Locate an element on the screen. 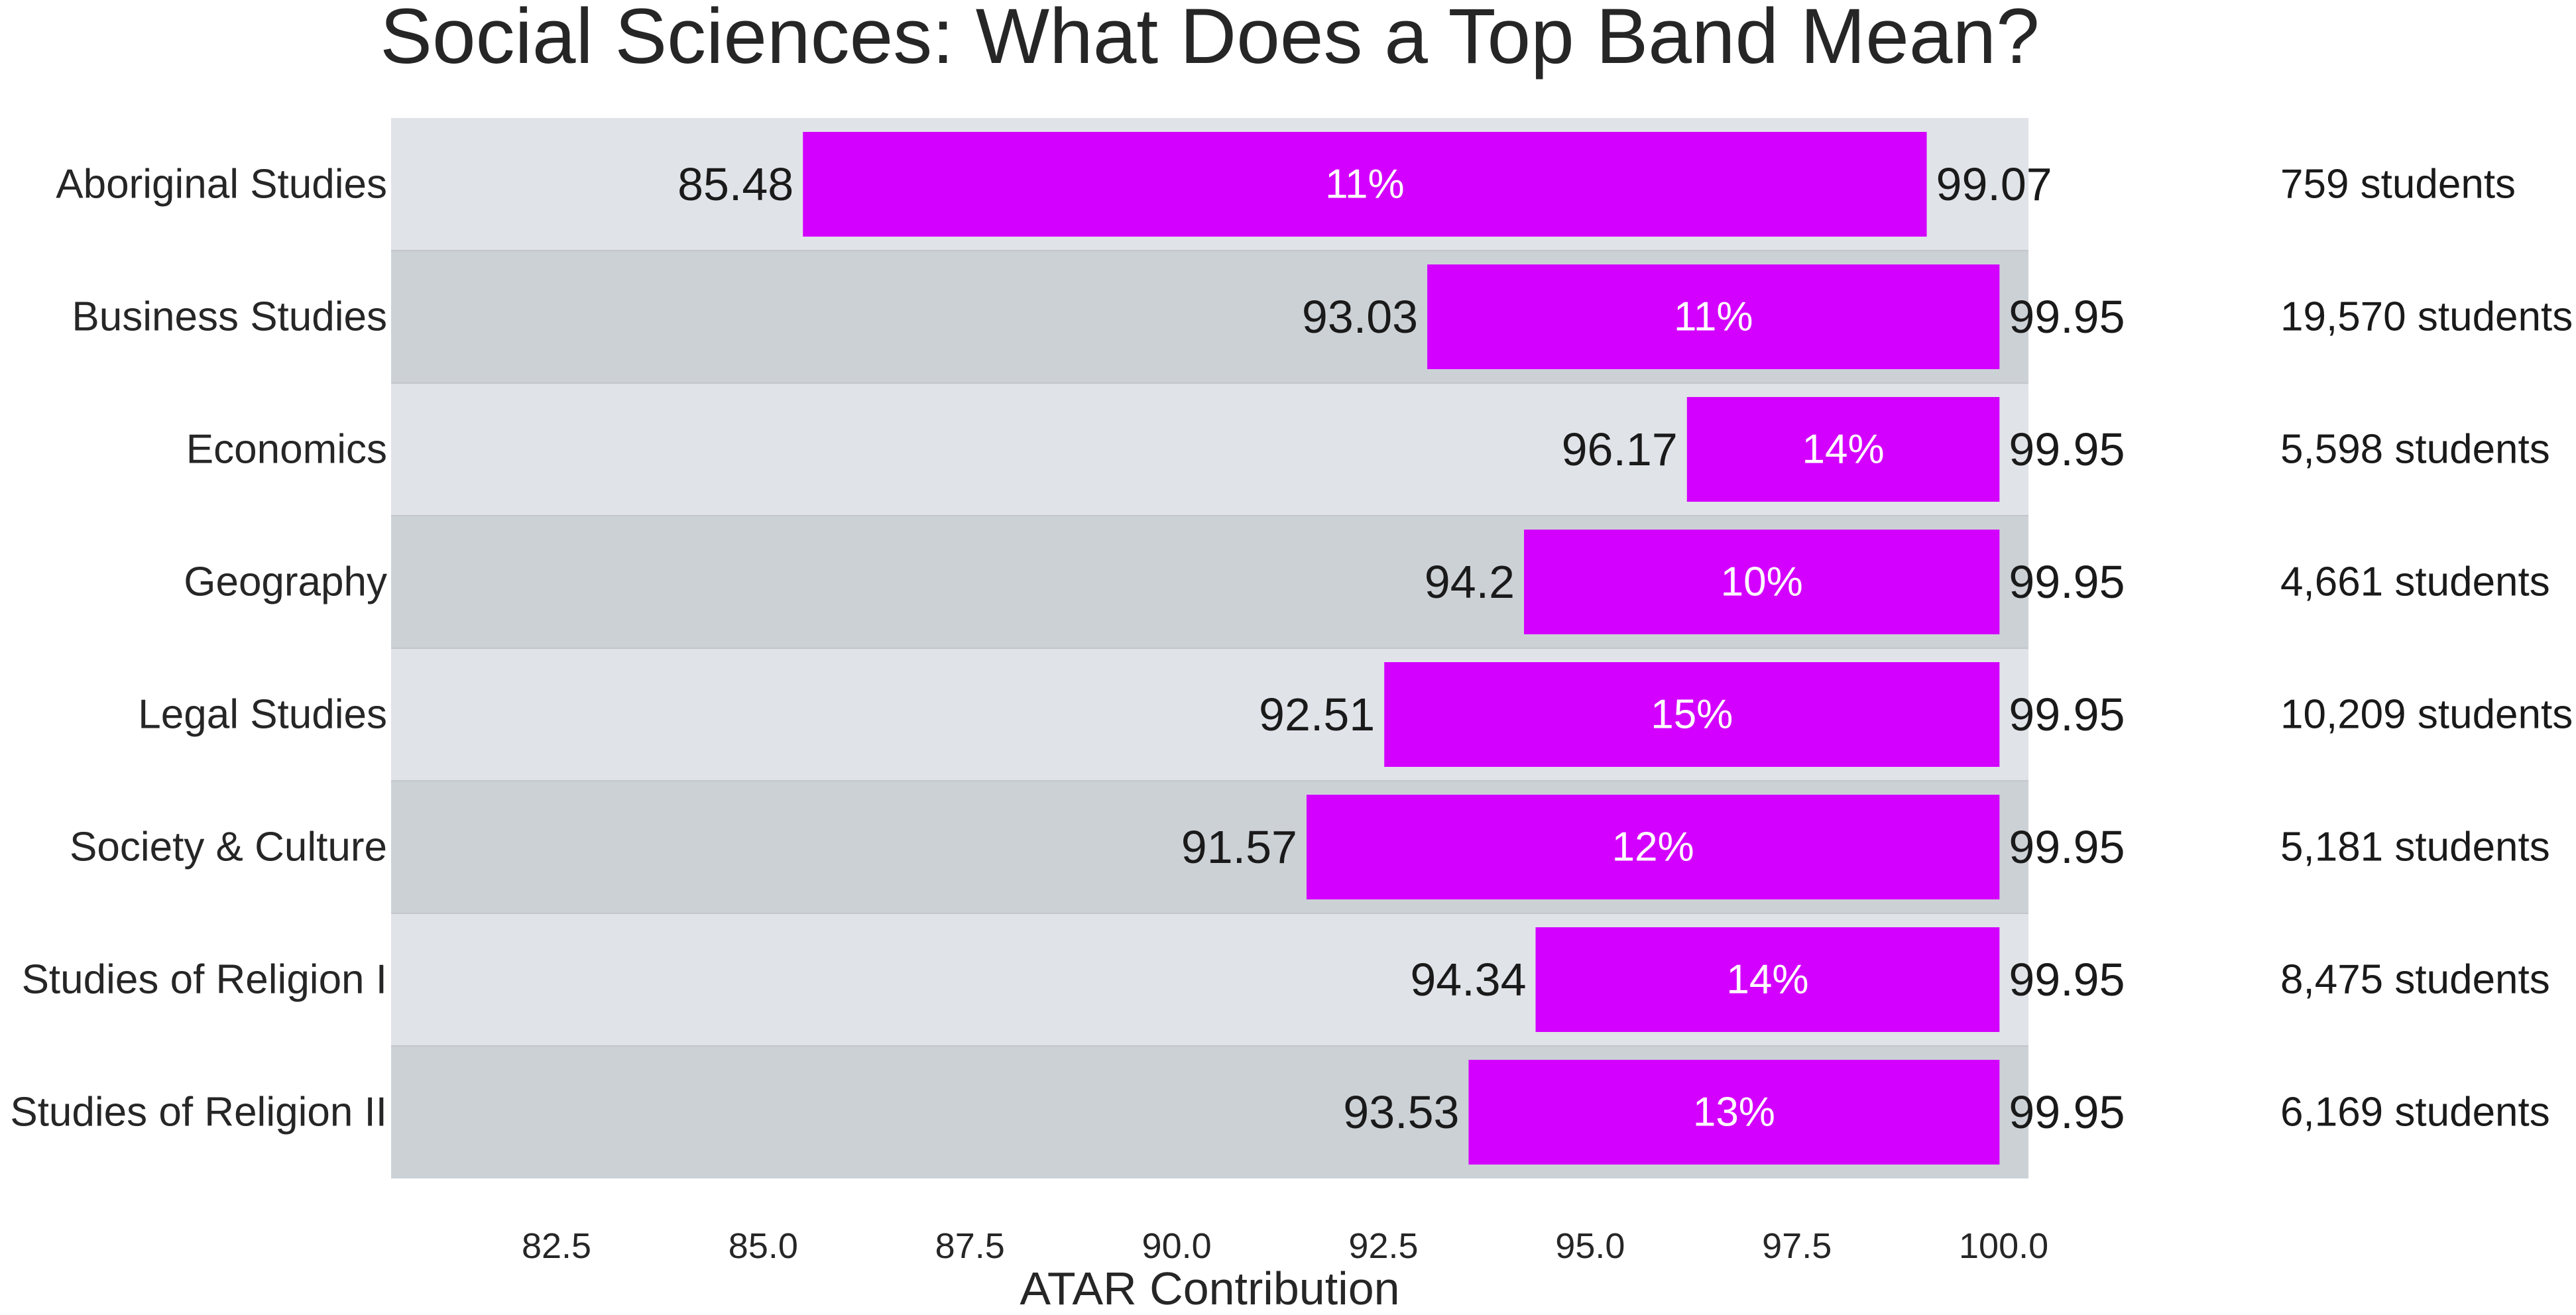 The height and width of the screenshot is (1315, 2576). student-count-label: 5,181 students is located at coordinates (2415, 847).